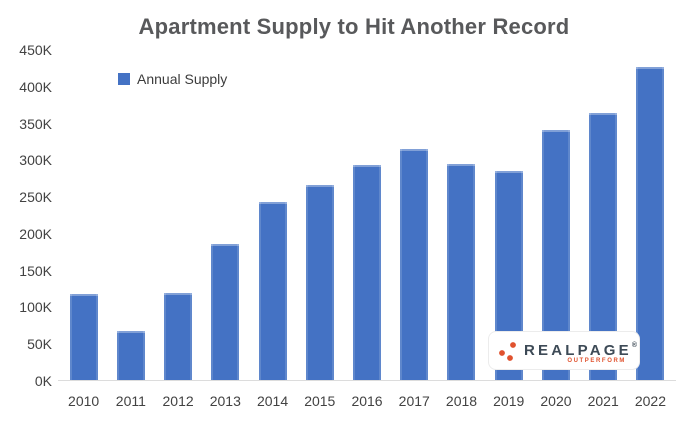  What do you see at coordinates (35, 123) in the screenshot?
I see `y-axis-label: 350K` at bounding box center [35, 123].